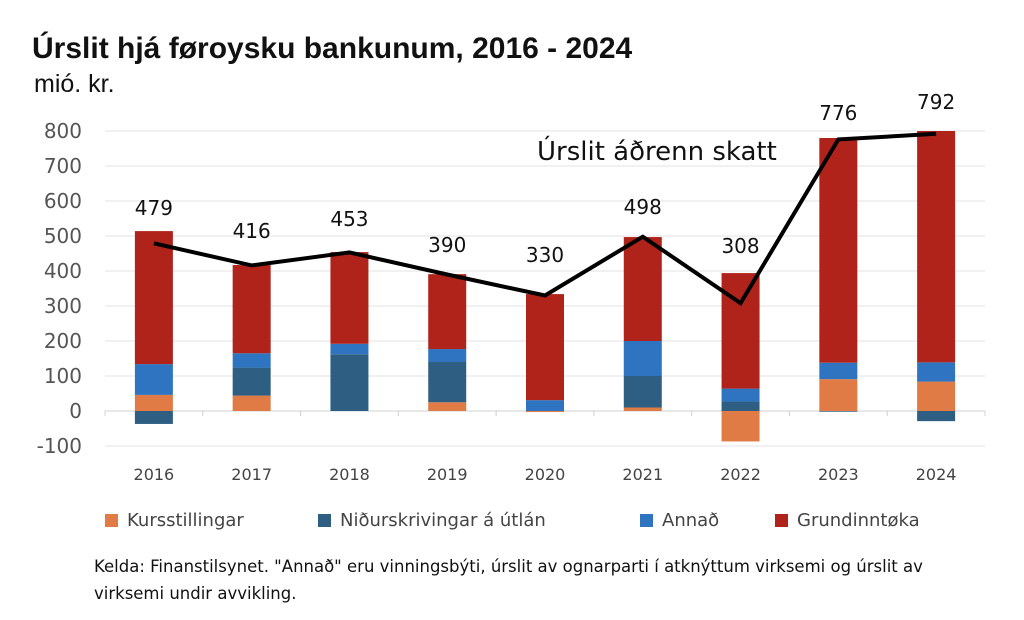 This screenshot has width=1024, height=620. What do you see at coordinates (154, 474) in the screenshot?
I see `x-tick-label: 2016` at bounding box center [154, 474].